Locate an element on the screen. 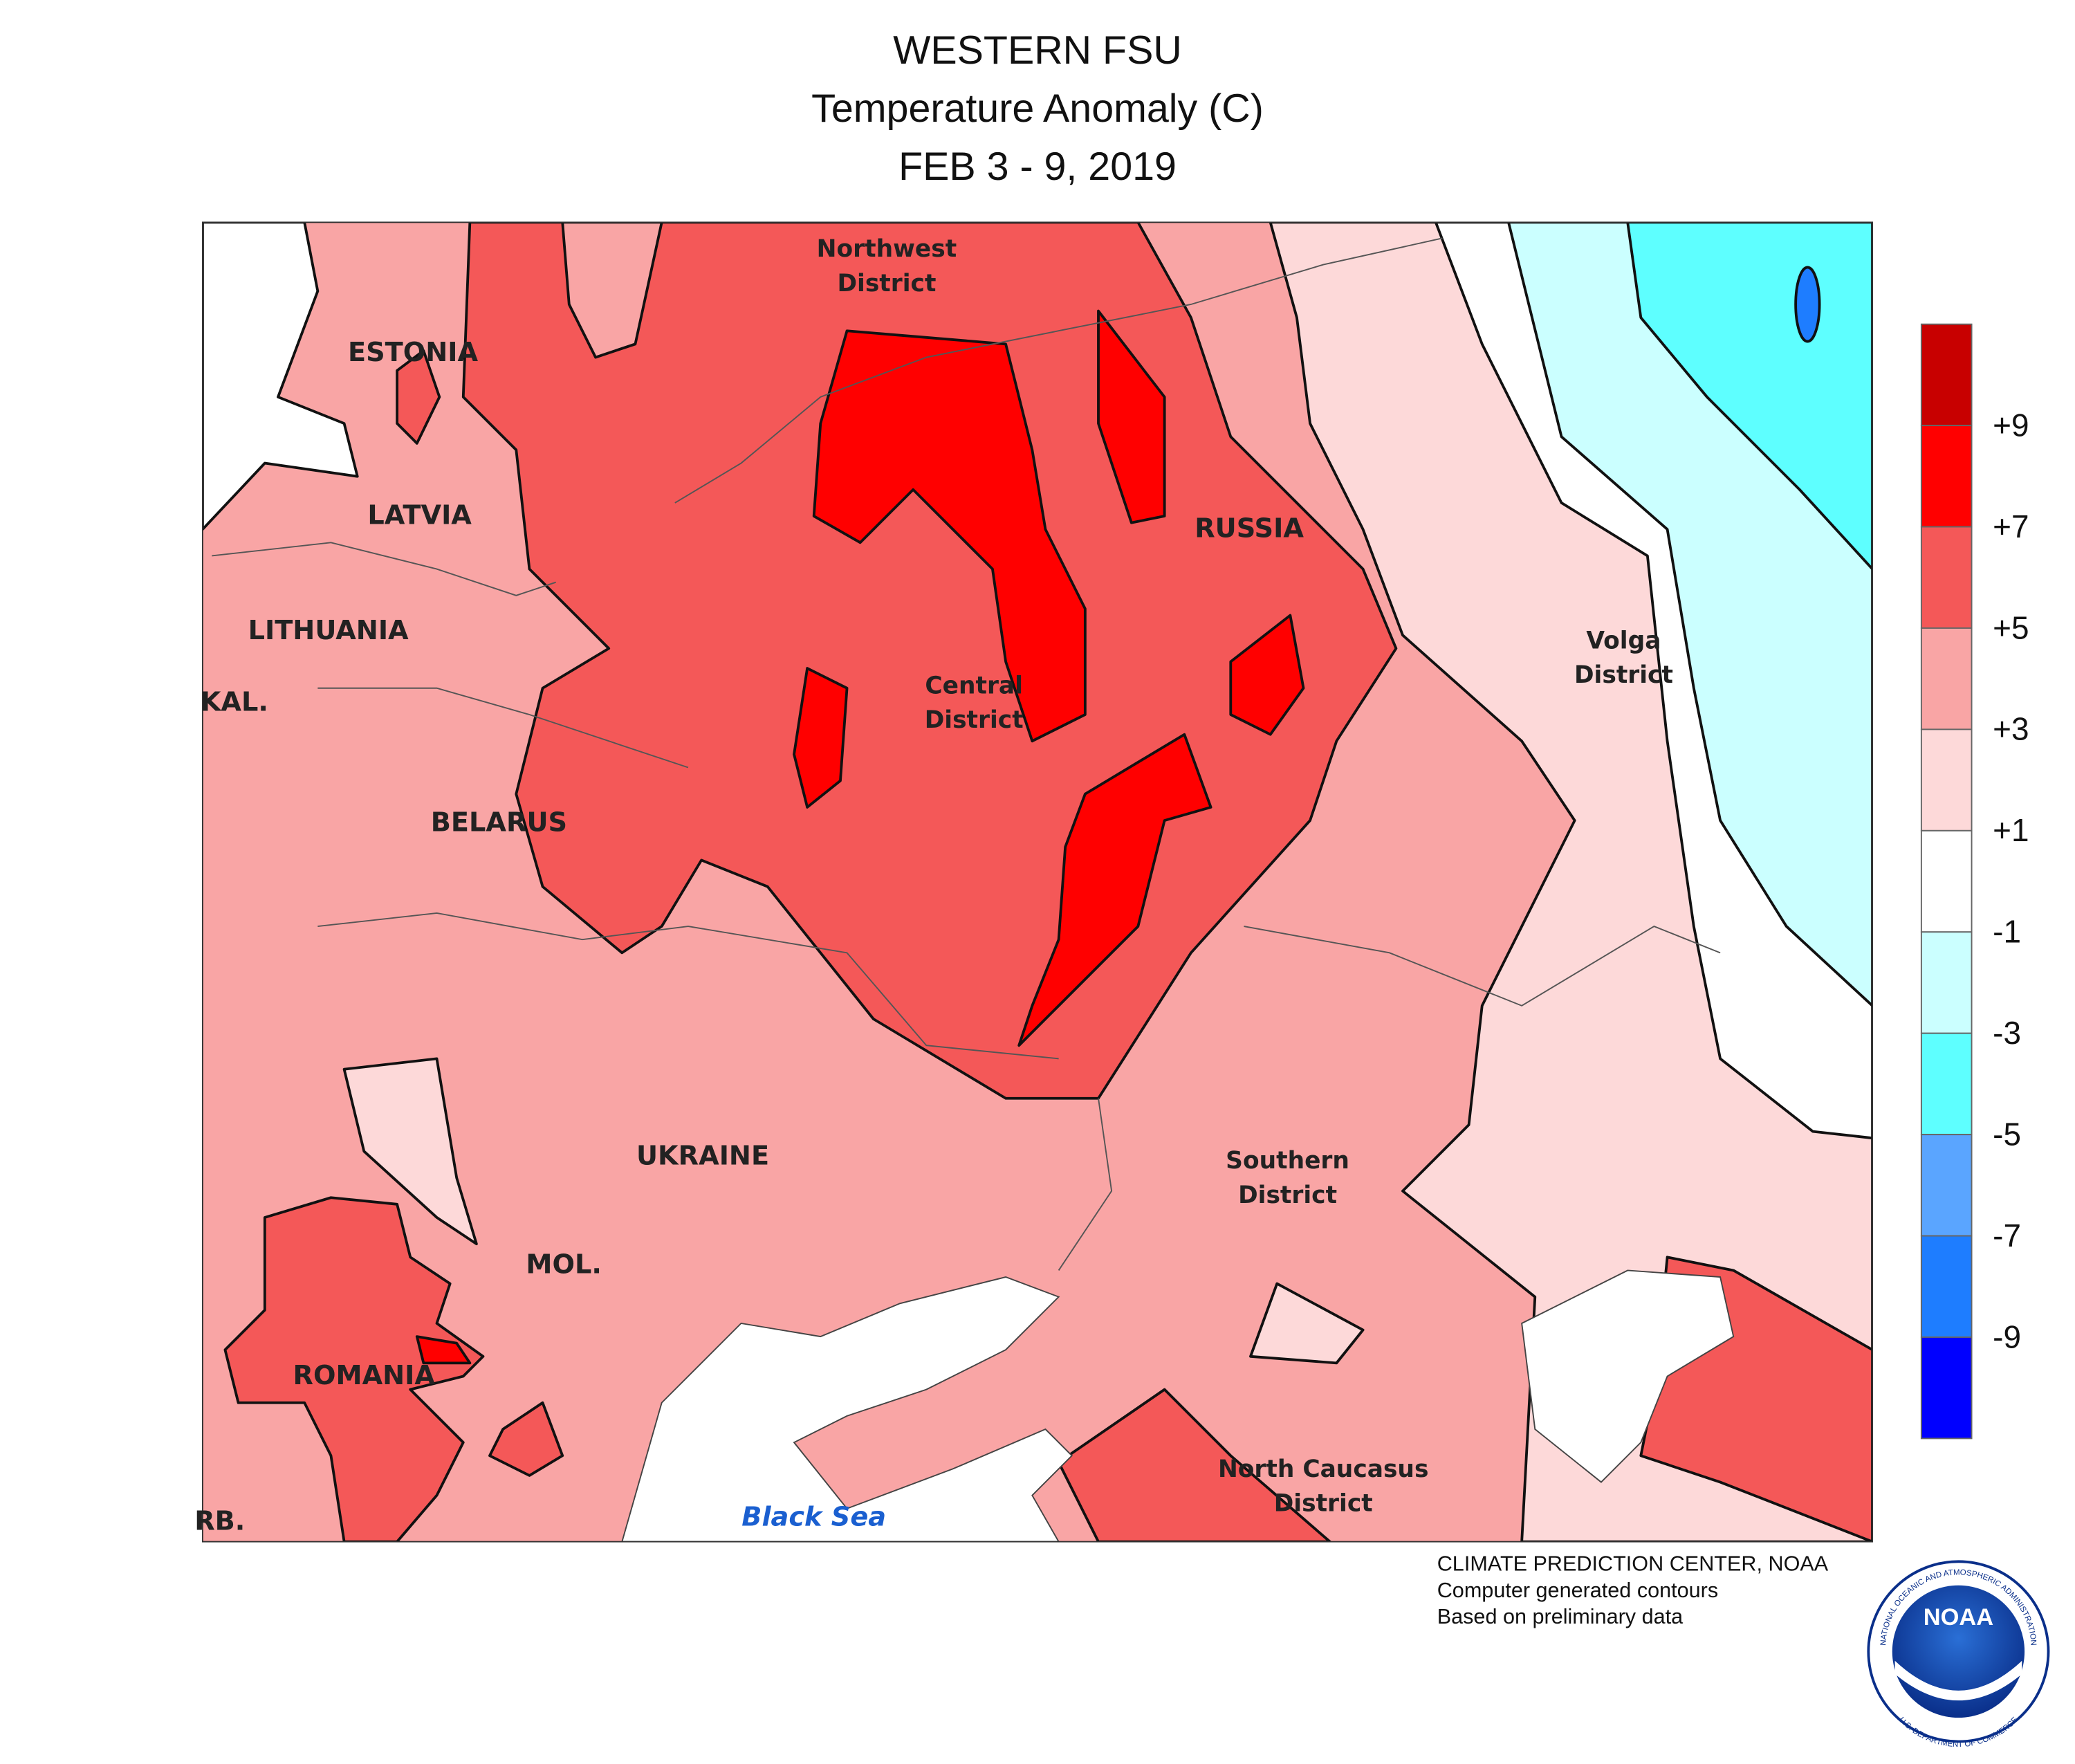 Image resolution: width=2075 pixels, height=1764 pixels. region-label: LATVIA is located at coordinates (419, 515).